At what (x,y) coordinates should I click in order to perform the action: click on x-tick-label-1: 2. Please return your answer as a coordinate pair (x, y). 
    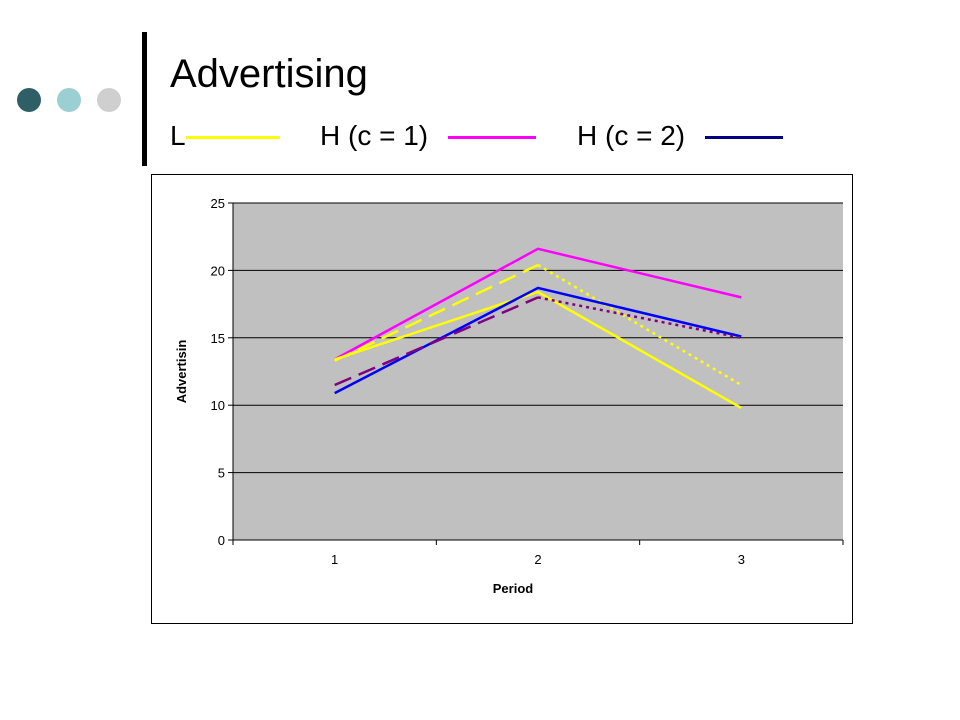
    Looking at the image, I should click on (537, 559).